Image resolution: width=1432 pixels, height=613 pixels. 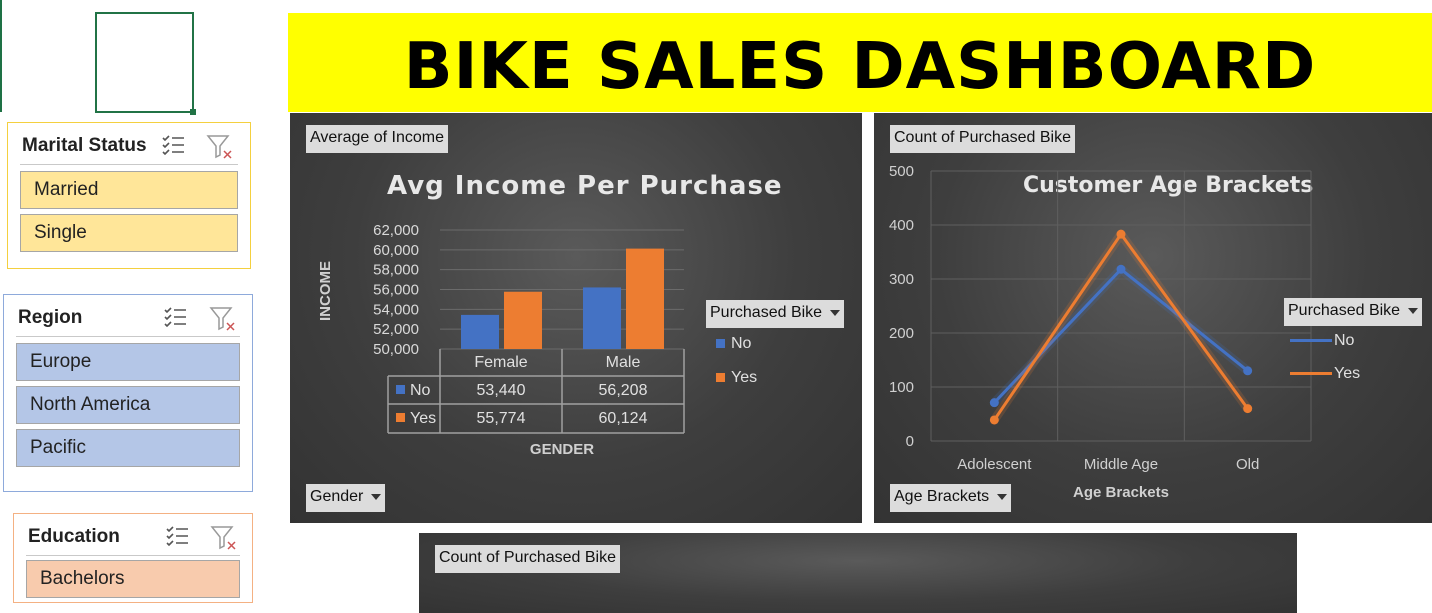 What do you see at coordinates (129, 190) in the screenshot?
I see `slicer-item-married: Married` at bounding box center [129, 190].